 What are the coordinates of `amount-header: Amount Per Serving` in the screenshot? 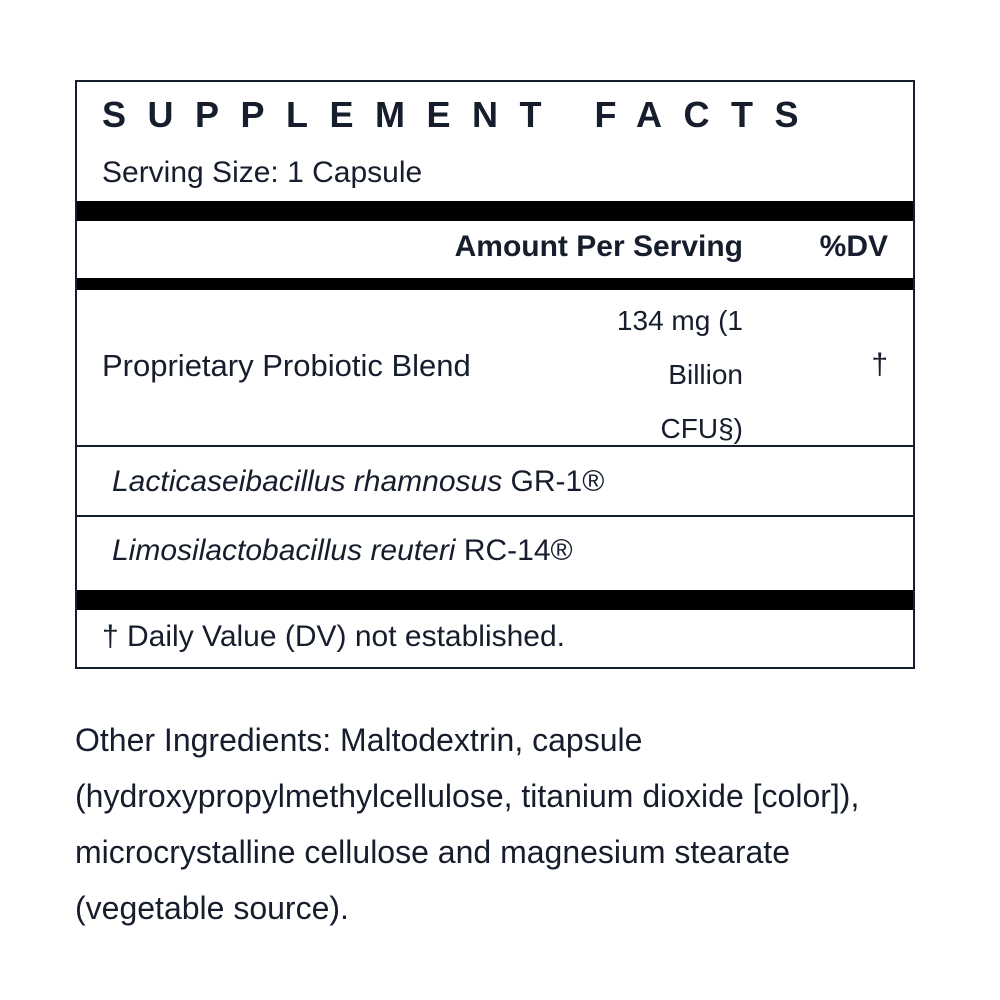 It's located at (598, 246).